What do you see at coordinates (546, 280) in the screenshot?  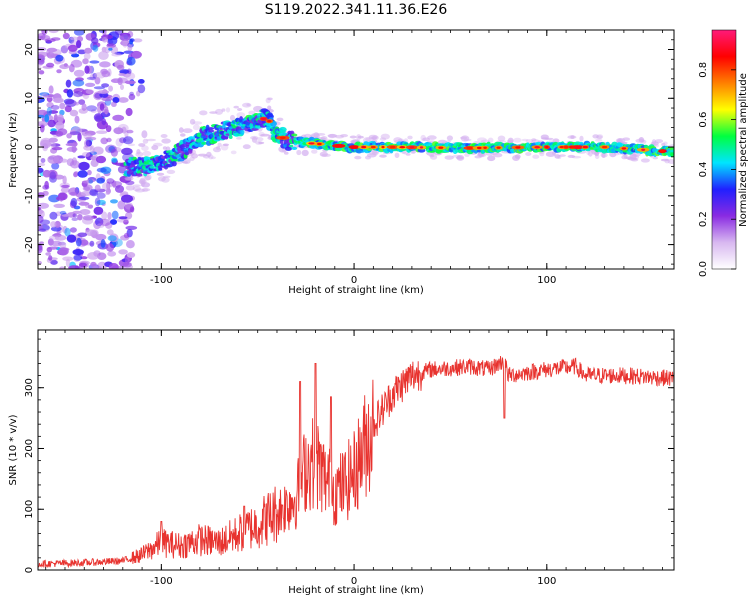 I see `x-tick-label: 100` at bounding box center [546, 280].